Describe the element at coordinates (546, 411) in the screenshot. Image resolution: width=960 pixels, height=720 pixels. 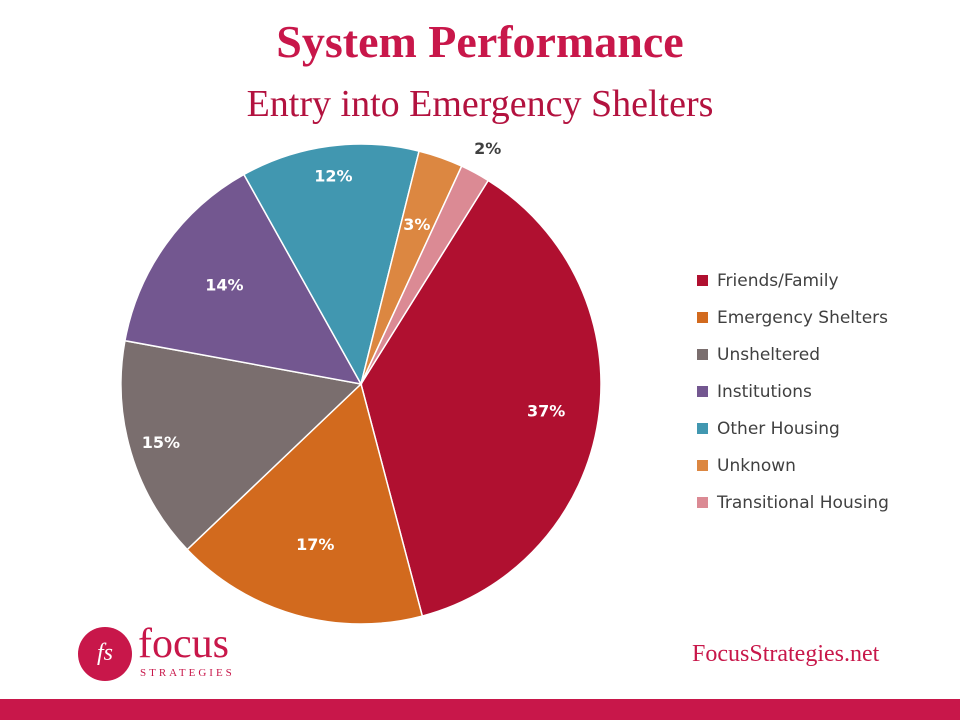
I see `data-label-friends-family: 37%` at that location.